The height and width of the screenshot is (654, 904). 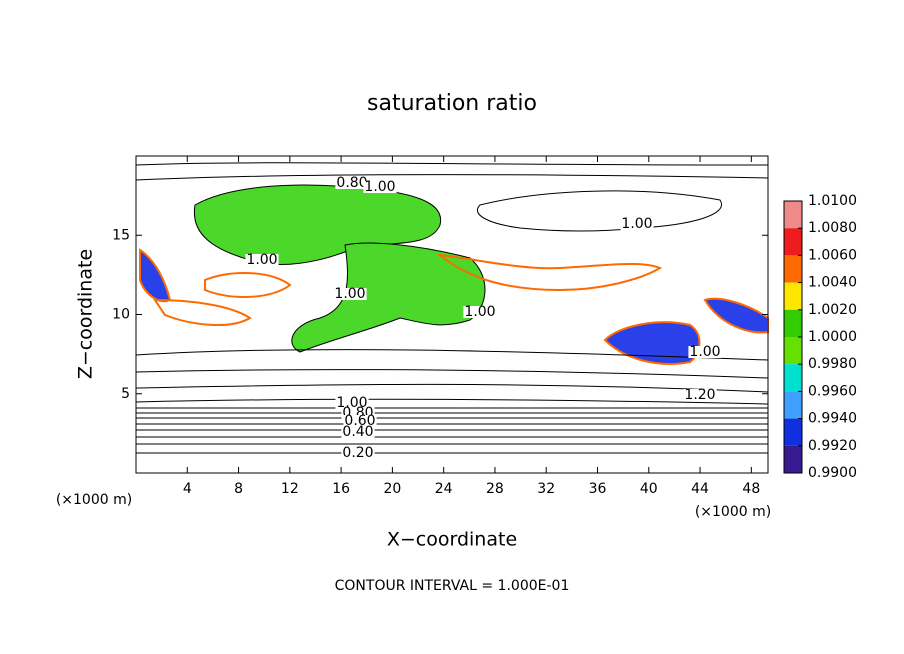 I want to click on y-unit: (×1000 m), so click(x=94, y=500).